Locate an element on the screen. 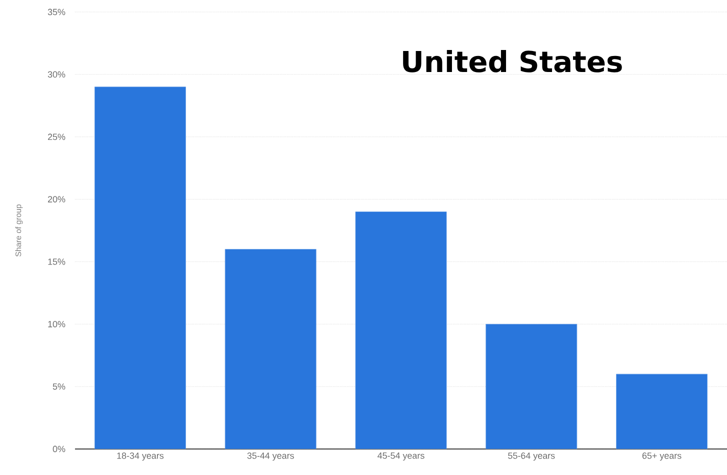 Image resolution: width=727 pixels, height=475 pixels. text: United States is located at coordinates (512, 61).